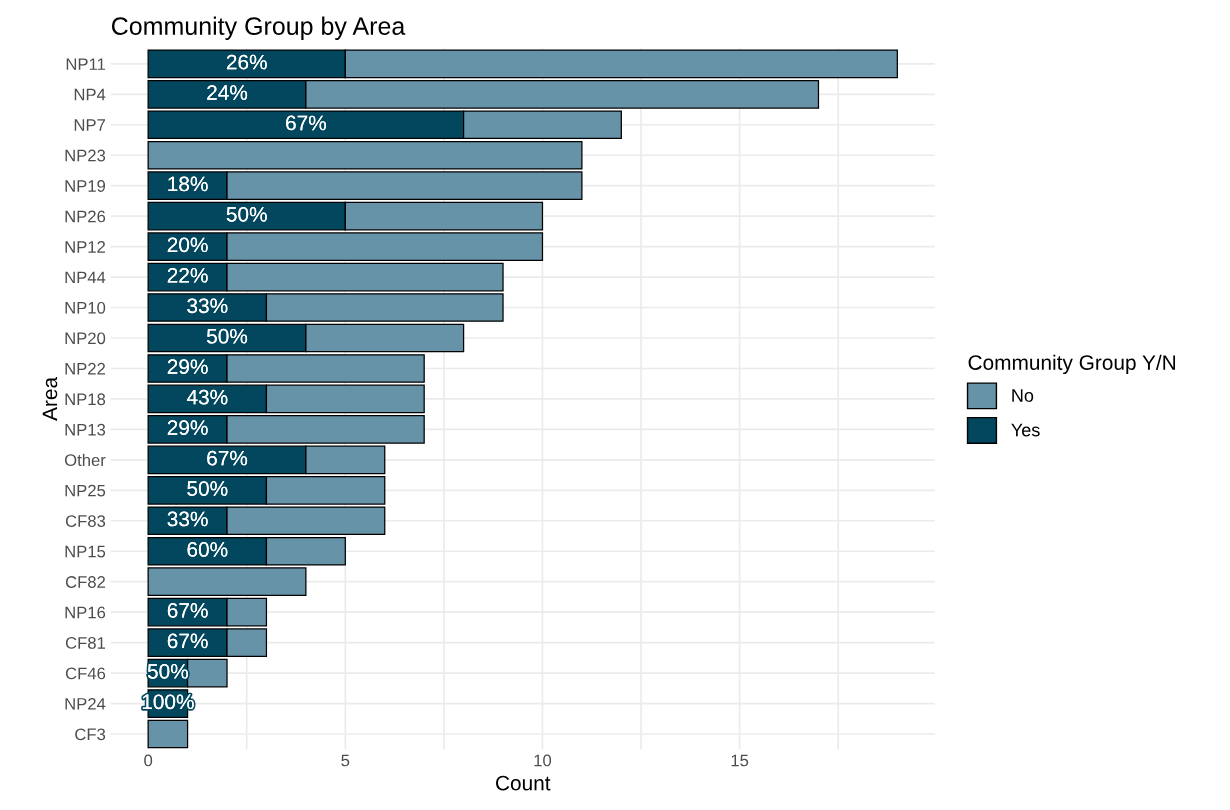  Describe the element at coordinates (187, 275) in the screenshot. I see `annotation: 22%` at that location.